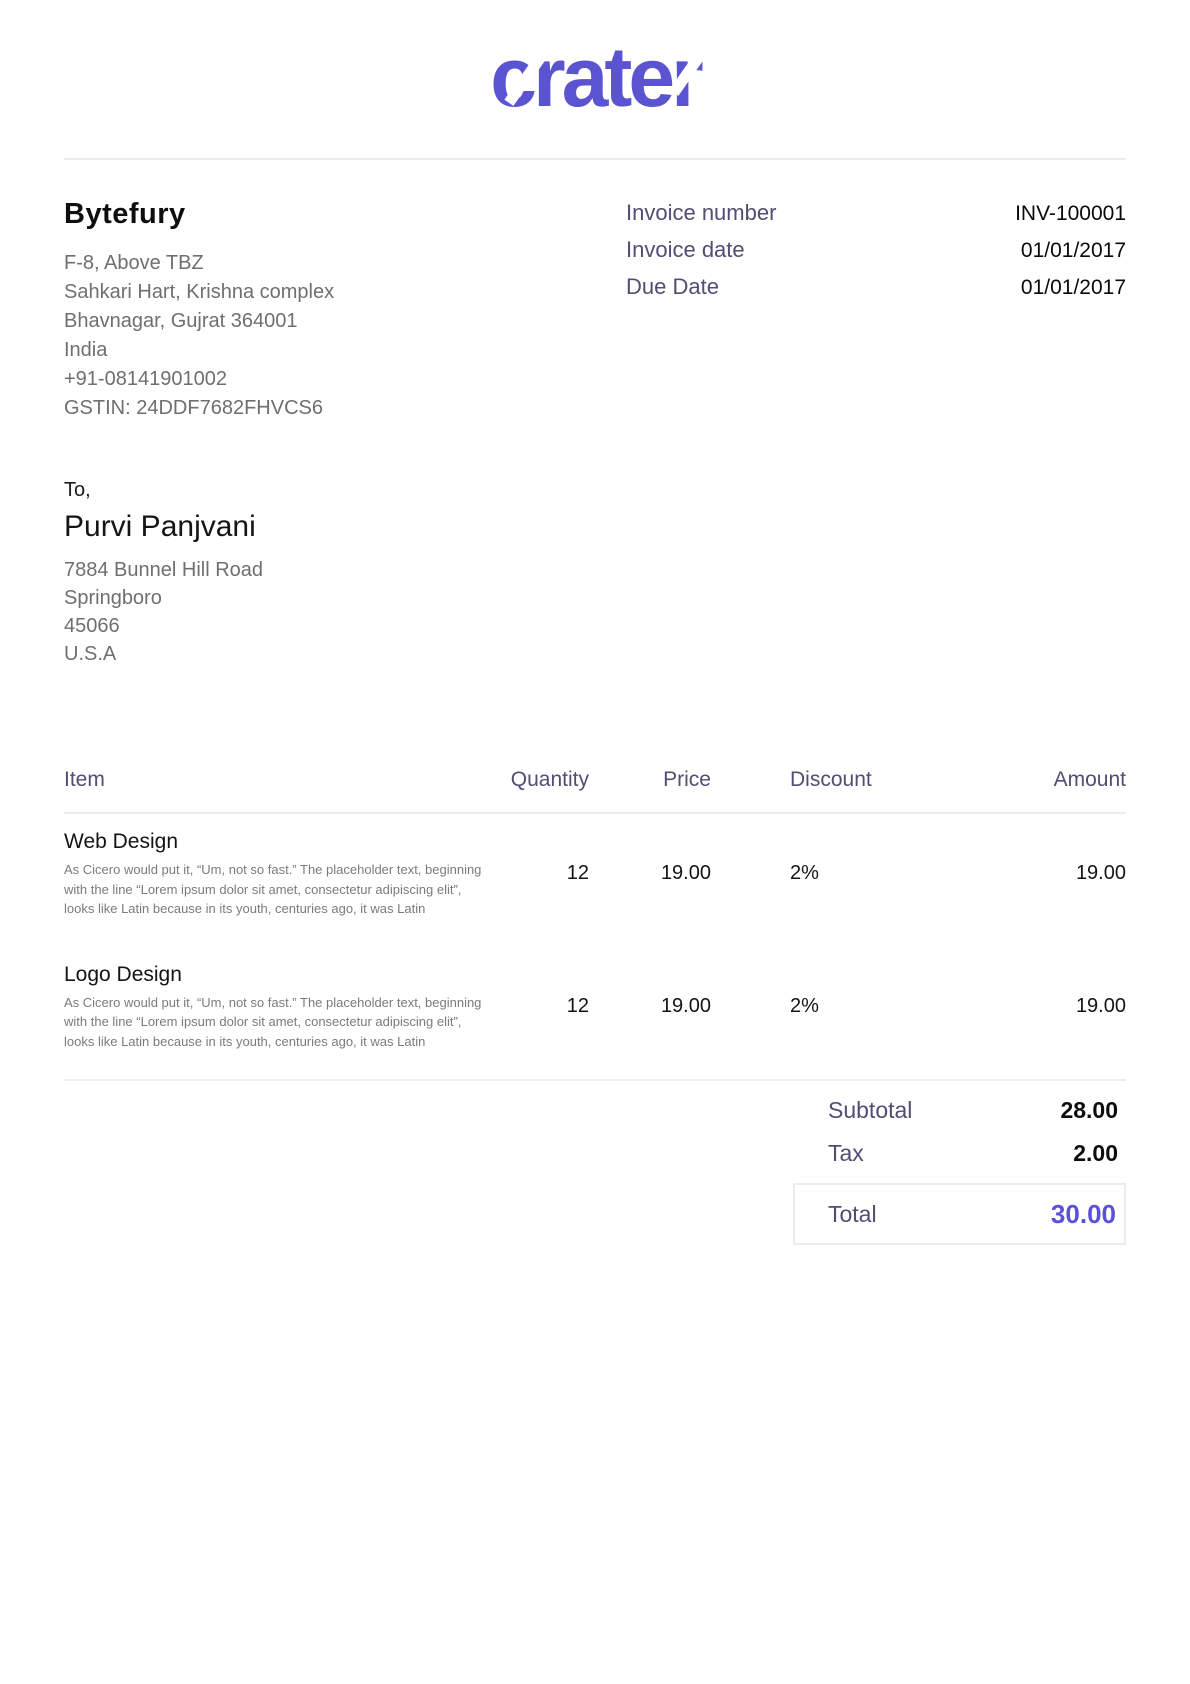  Describe the element at coordinates (1089, 779) in the screenshot. I see `column-header-amount: Amount` at that location.